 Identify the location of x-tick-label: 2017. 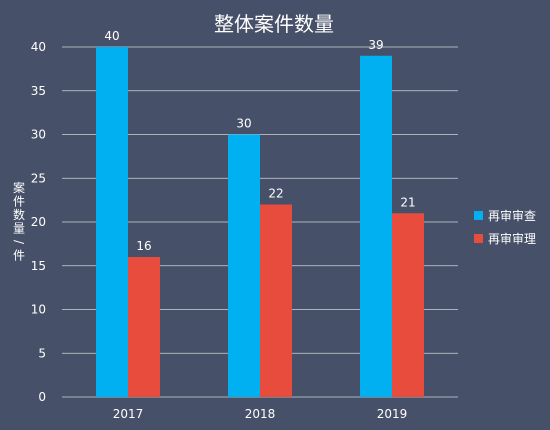
(128, 414).